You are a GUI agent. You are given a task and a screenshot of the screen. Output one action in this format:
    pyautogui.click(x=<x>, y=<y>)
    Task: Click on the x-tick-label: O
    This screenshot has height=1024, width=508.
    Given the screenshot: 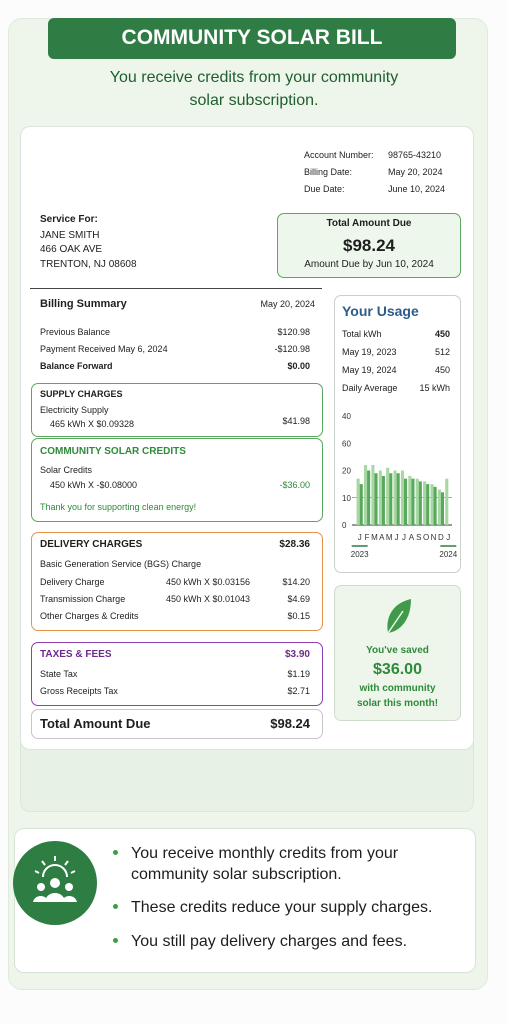 What is the action you would take?
    pyautogui.click(x=426, y=537)
    